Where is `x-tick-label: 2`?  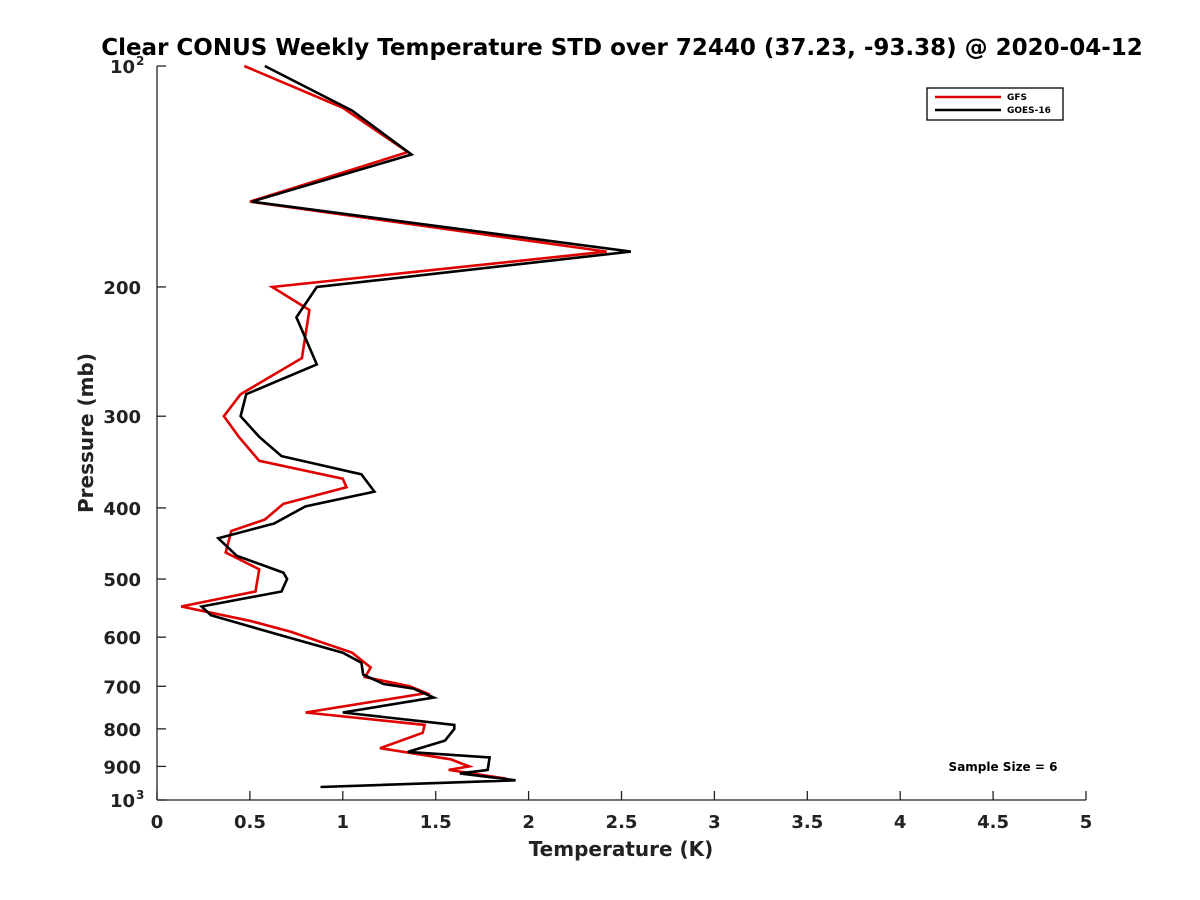
x-tick-label: 2 is located at coordinates (528, 822).